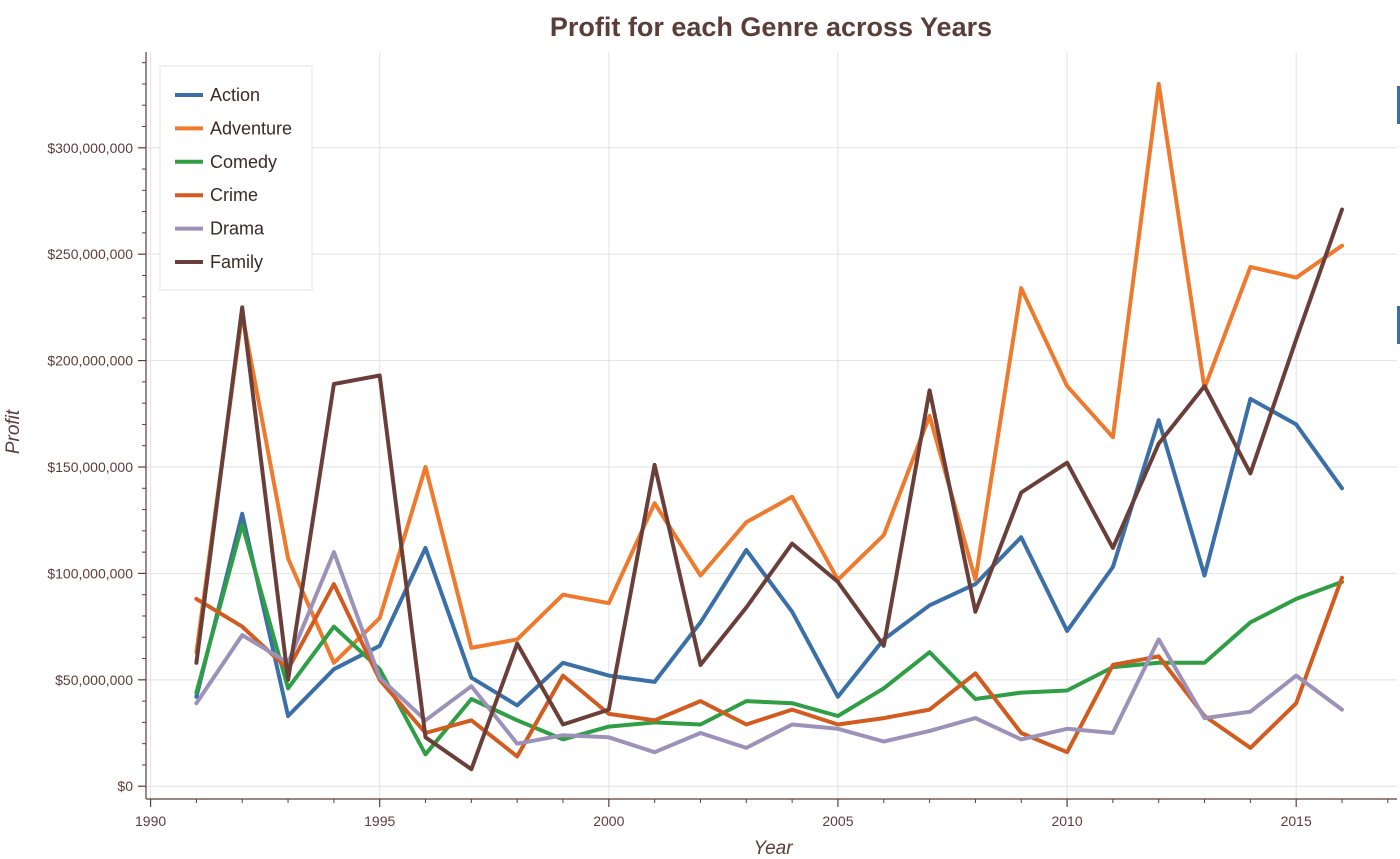 The width and height of the screenshot is (1400, 859). Describe the element at coordinates (771, 27) in the screenshot. I see `chart-title: Profit for each Genre across Years` at that location.